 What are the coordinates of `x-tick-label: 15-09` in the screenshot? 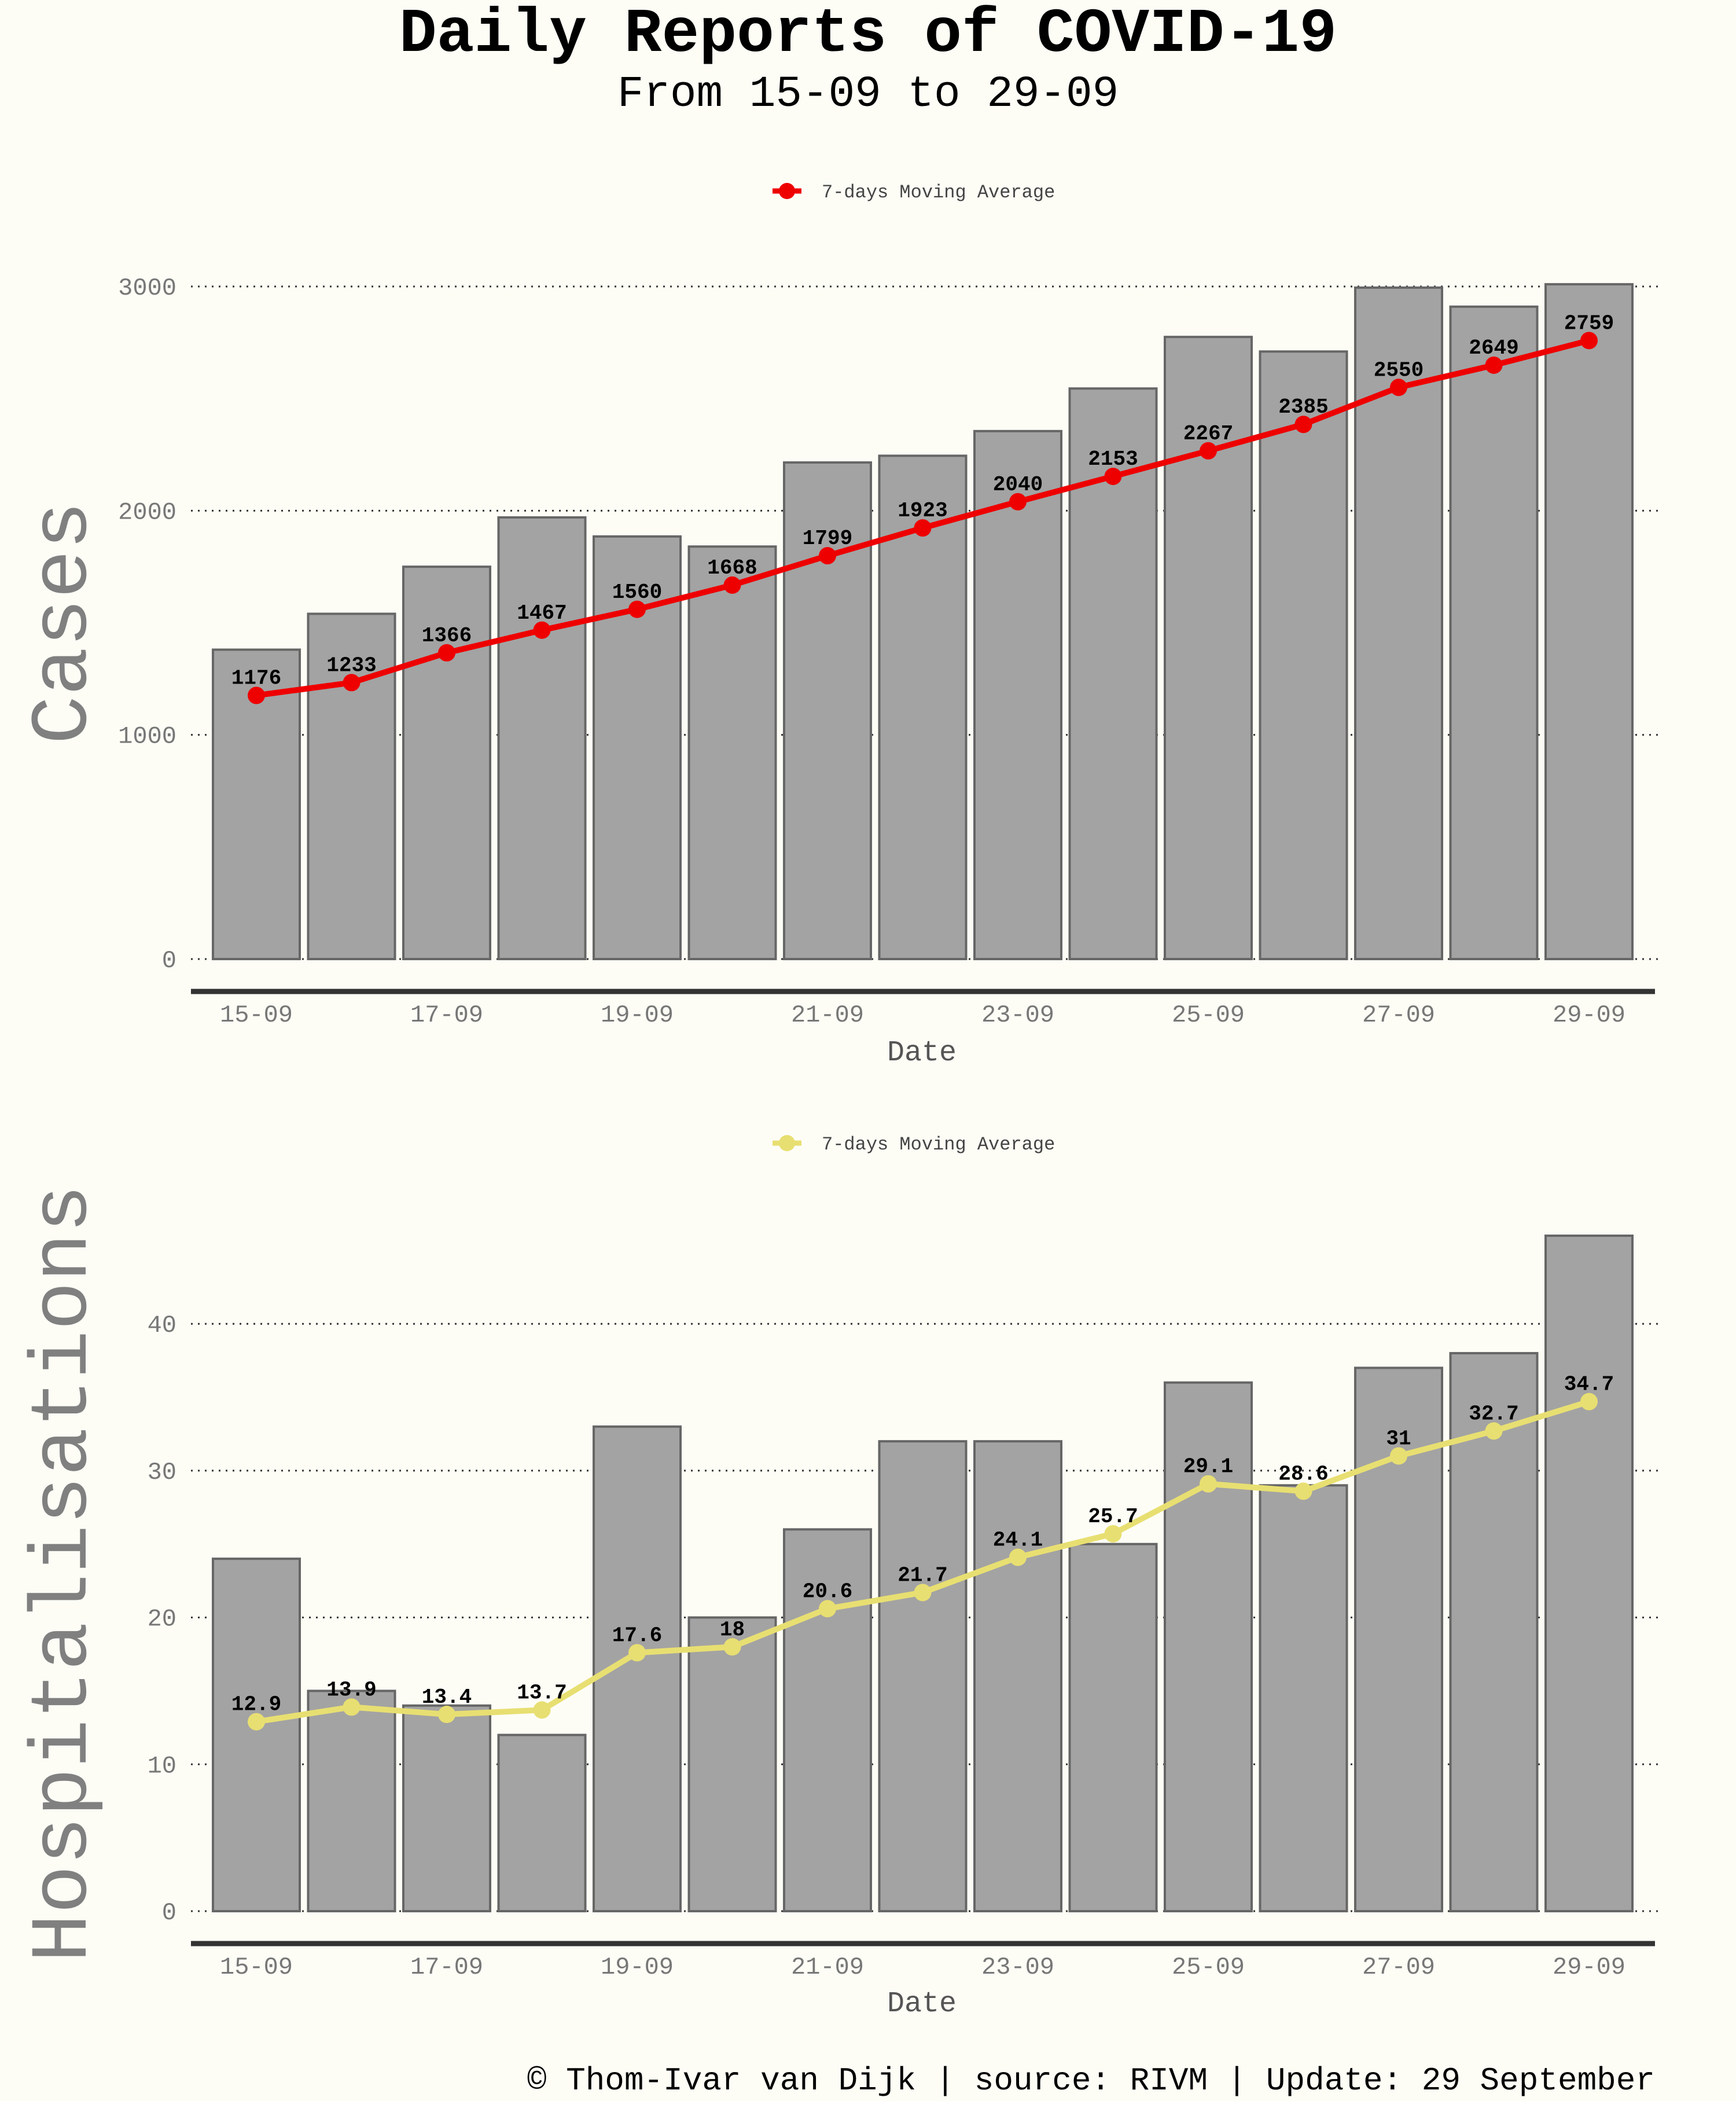 It's located at (256, 1015).